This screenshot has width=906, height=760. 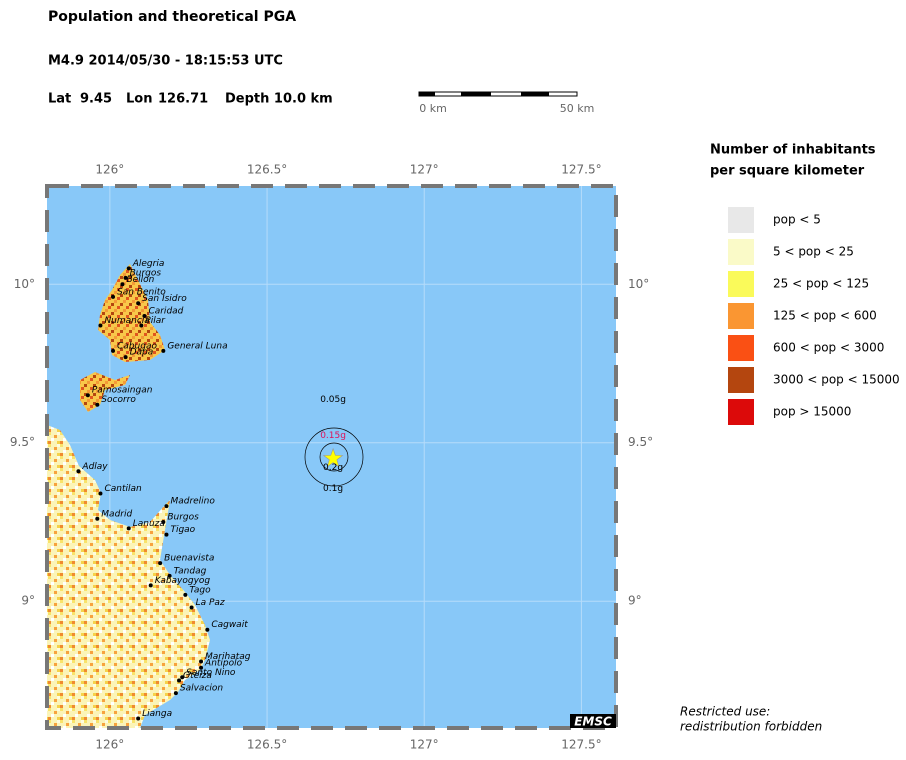 What do you see at coordinates (333, 400) in the screenshot?
I see `pga-label: 0.05g` at bounding box center [333, 400].